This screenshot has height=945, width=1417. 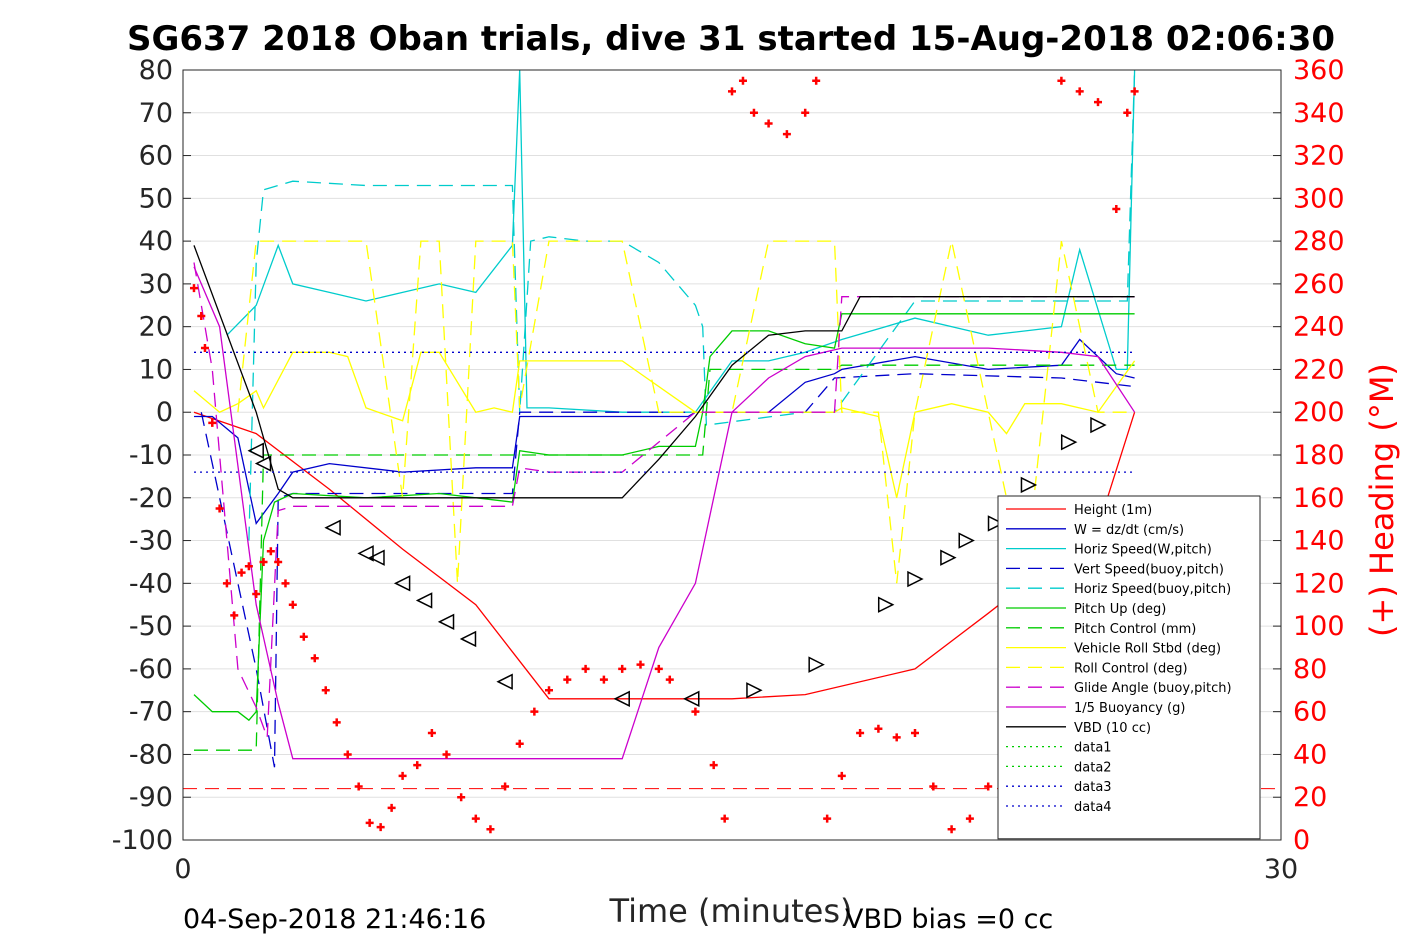 I want to click on y-right-tick-label: 220, so click(x=1319, y=369).